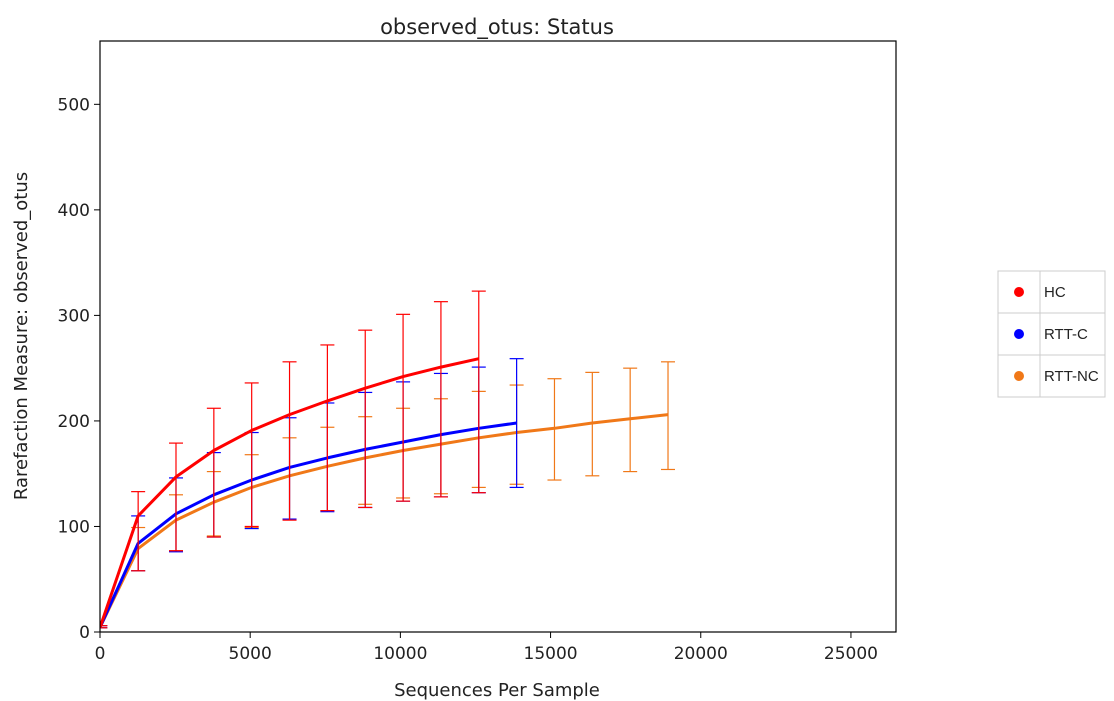 The image size is (1114, 701). I want to click on y-axis-label: Rarefaction Measure: observed_otus, so click(21, 336).